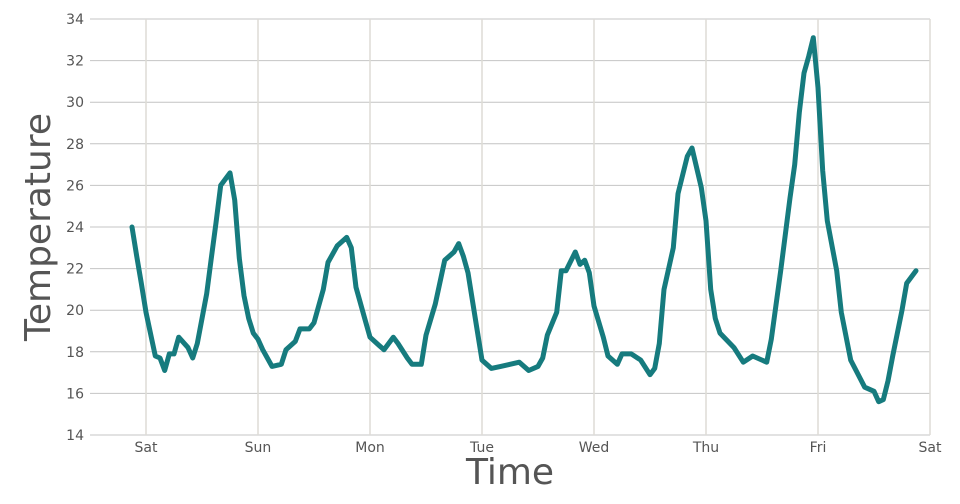 Image resolution: width=960 pixels, height=504 pixels. I want to click on y-axis-ticks: 14 16 18 20 22 24 26 28 30 32 34, so click(75, 228).